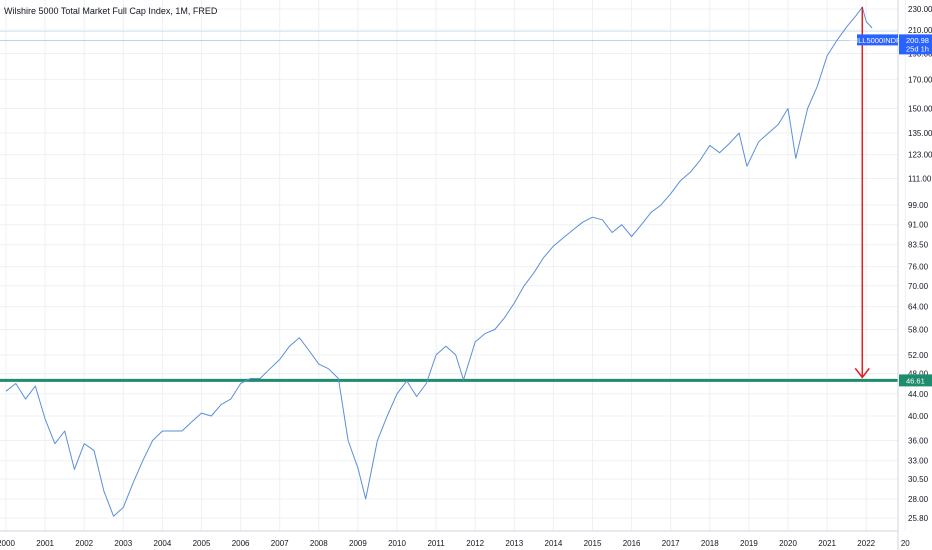 Image resolution: width=932 pixels, height=550 pixels. I want to click on last-price-value: 200.98, so click(917, 40).